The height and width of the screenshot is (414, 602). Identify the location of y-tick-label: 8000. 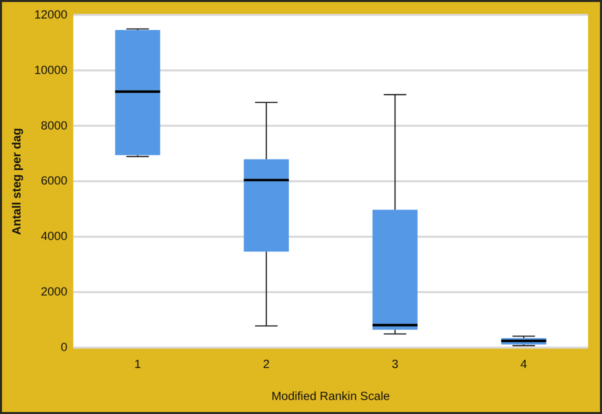
(54, 125).